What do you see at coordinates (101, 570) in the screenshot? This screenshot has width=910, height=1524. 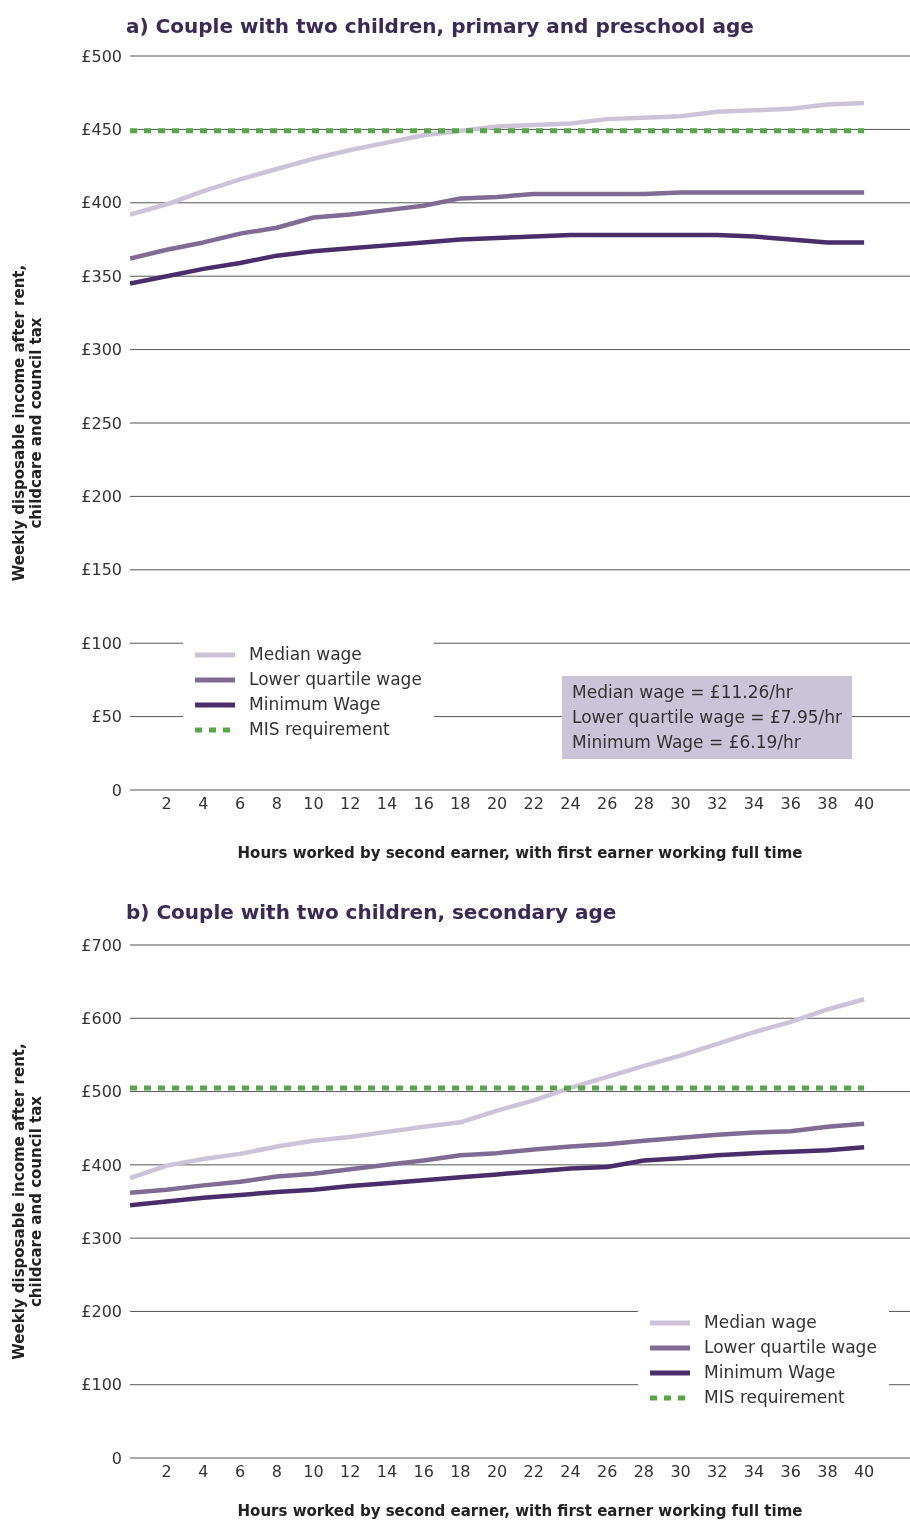 I see `y-tick-label: £150` at bounding box center [101, 570].